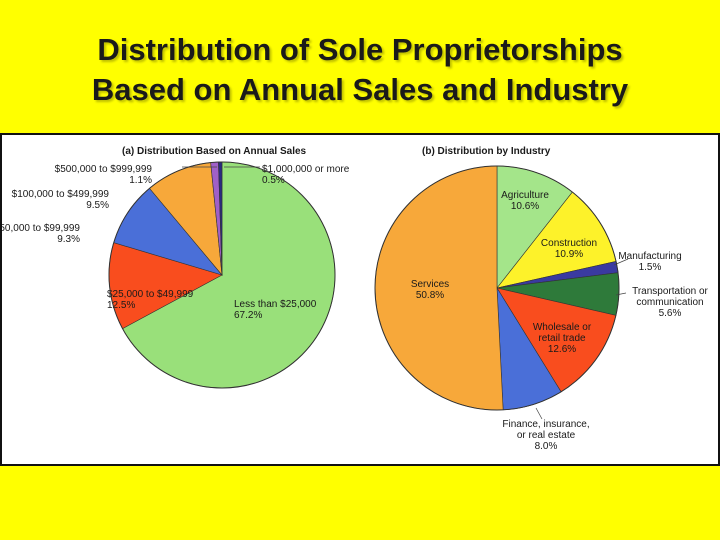 Image resolution: width=720 pixels, height=540 pixels. Describe the element at coordinates (486, 151) in the screenshot. I see `chart-title: (b) Distribution by Industry` at that location.